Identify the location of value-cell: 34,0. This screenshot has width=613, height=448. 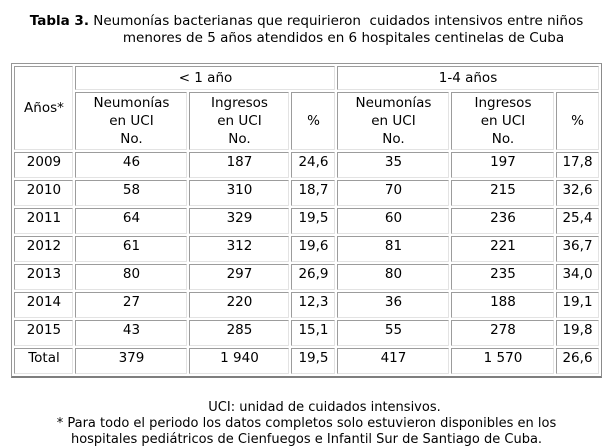
(577, 277).